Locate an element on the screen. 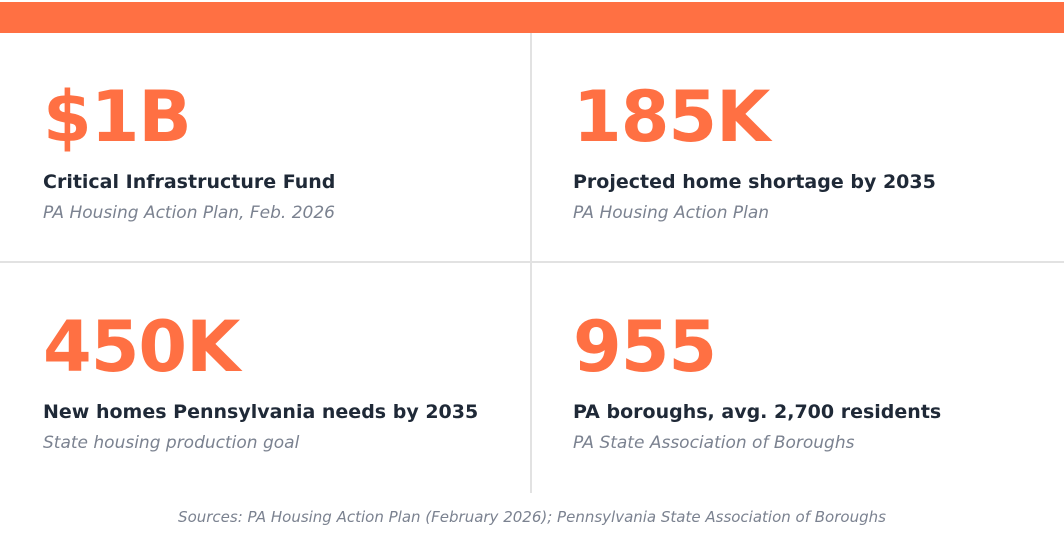 The height and width of the screenshot is (550, 1064). stat-label: PA boroughs, avg. 2,700 residents is located at coordinates (757, 412).